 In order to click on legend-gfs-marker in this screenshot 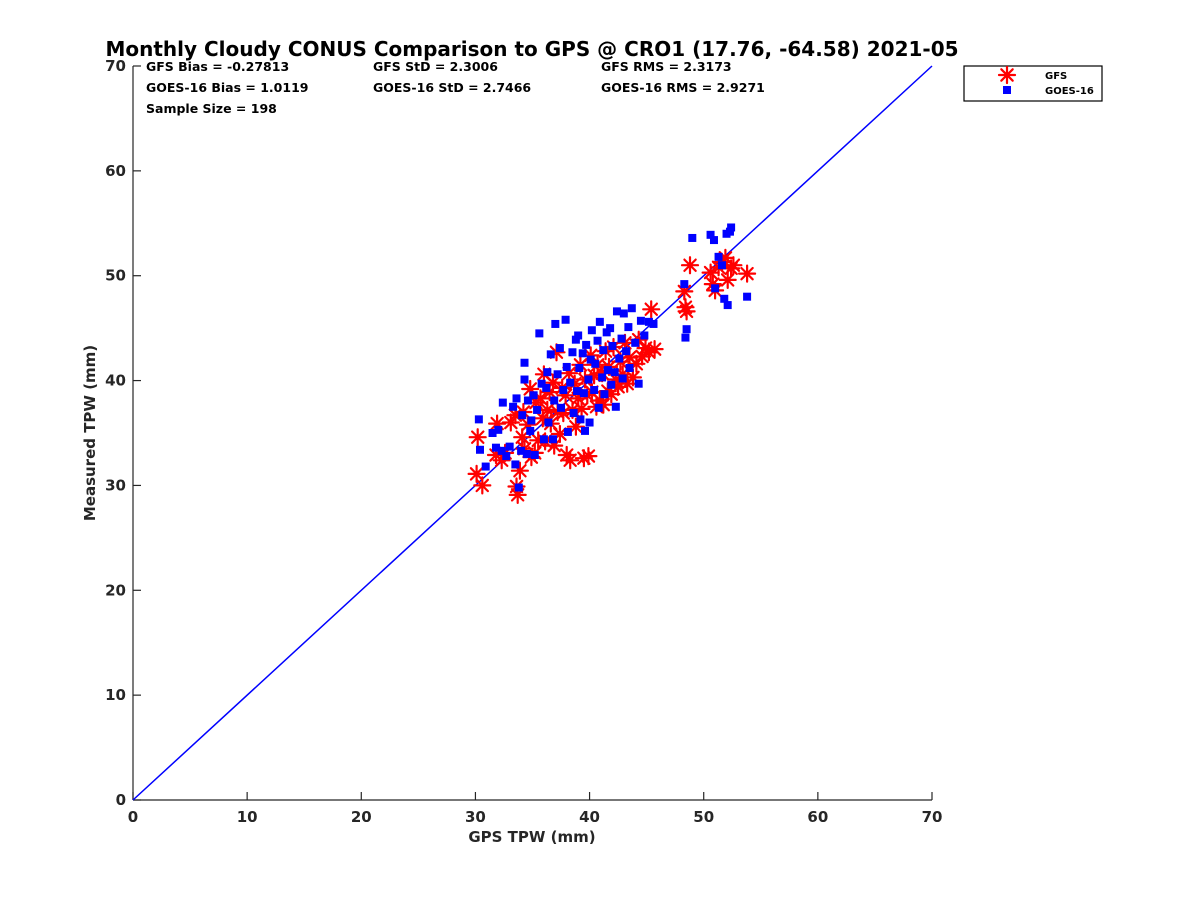, I will do `click(1007, 75)`.